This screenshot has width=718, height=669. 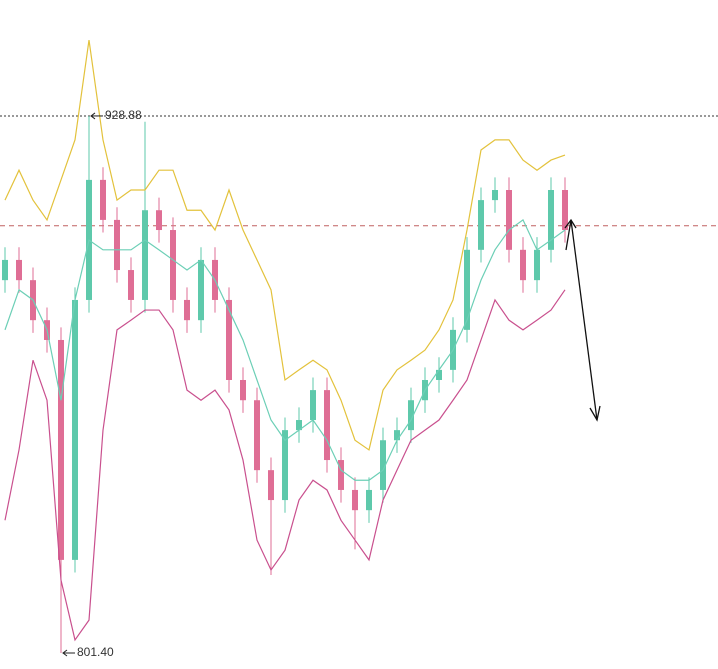 I want to click on annotation-label: 928.88, so click(x=123, y=115).